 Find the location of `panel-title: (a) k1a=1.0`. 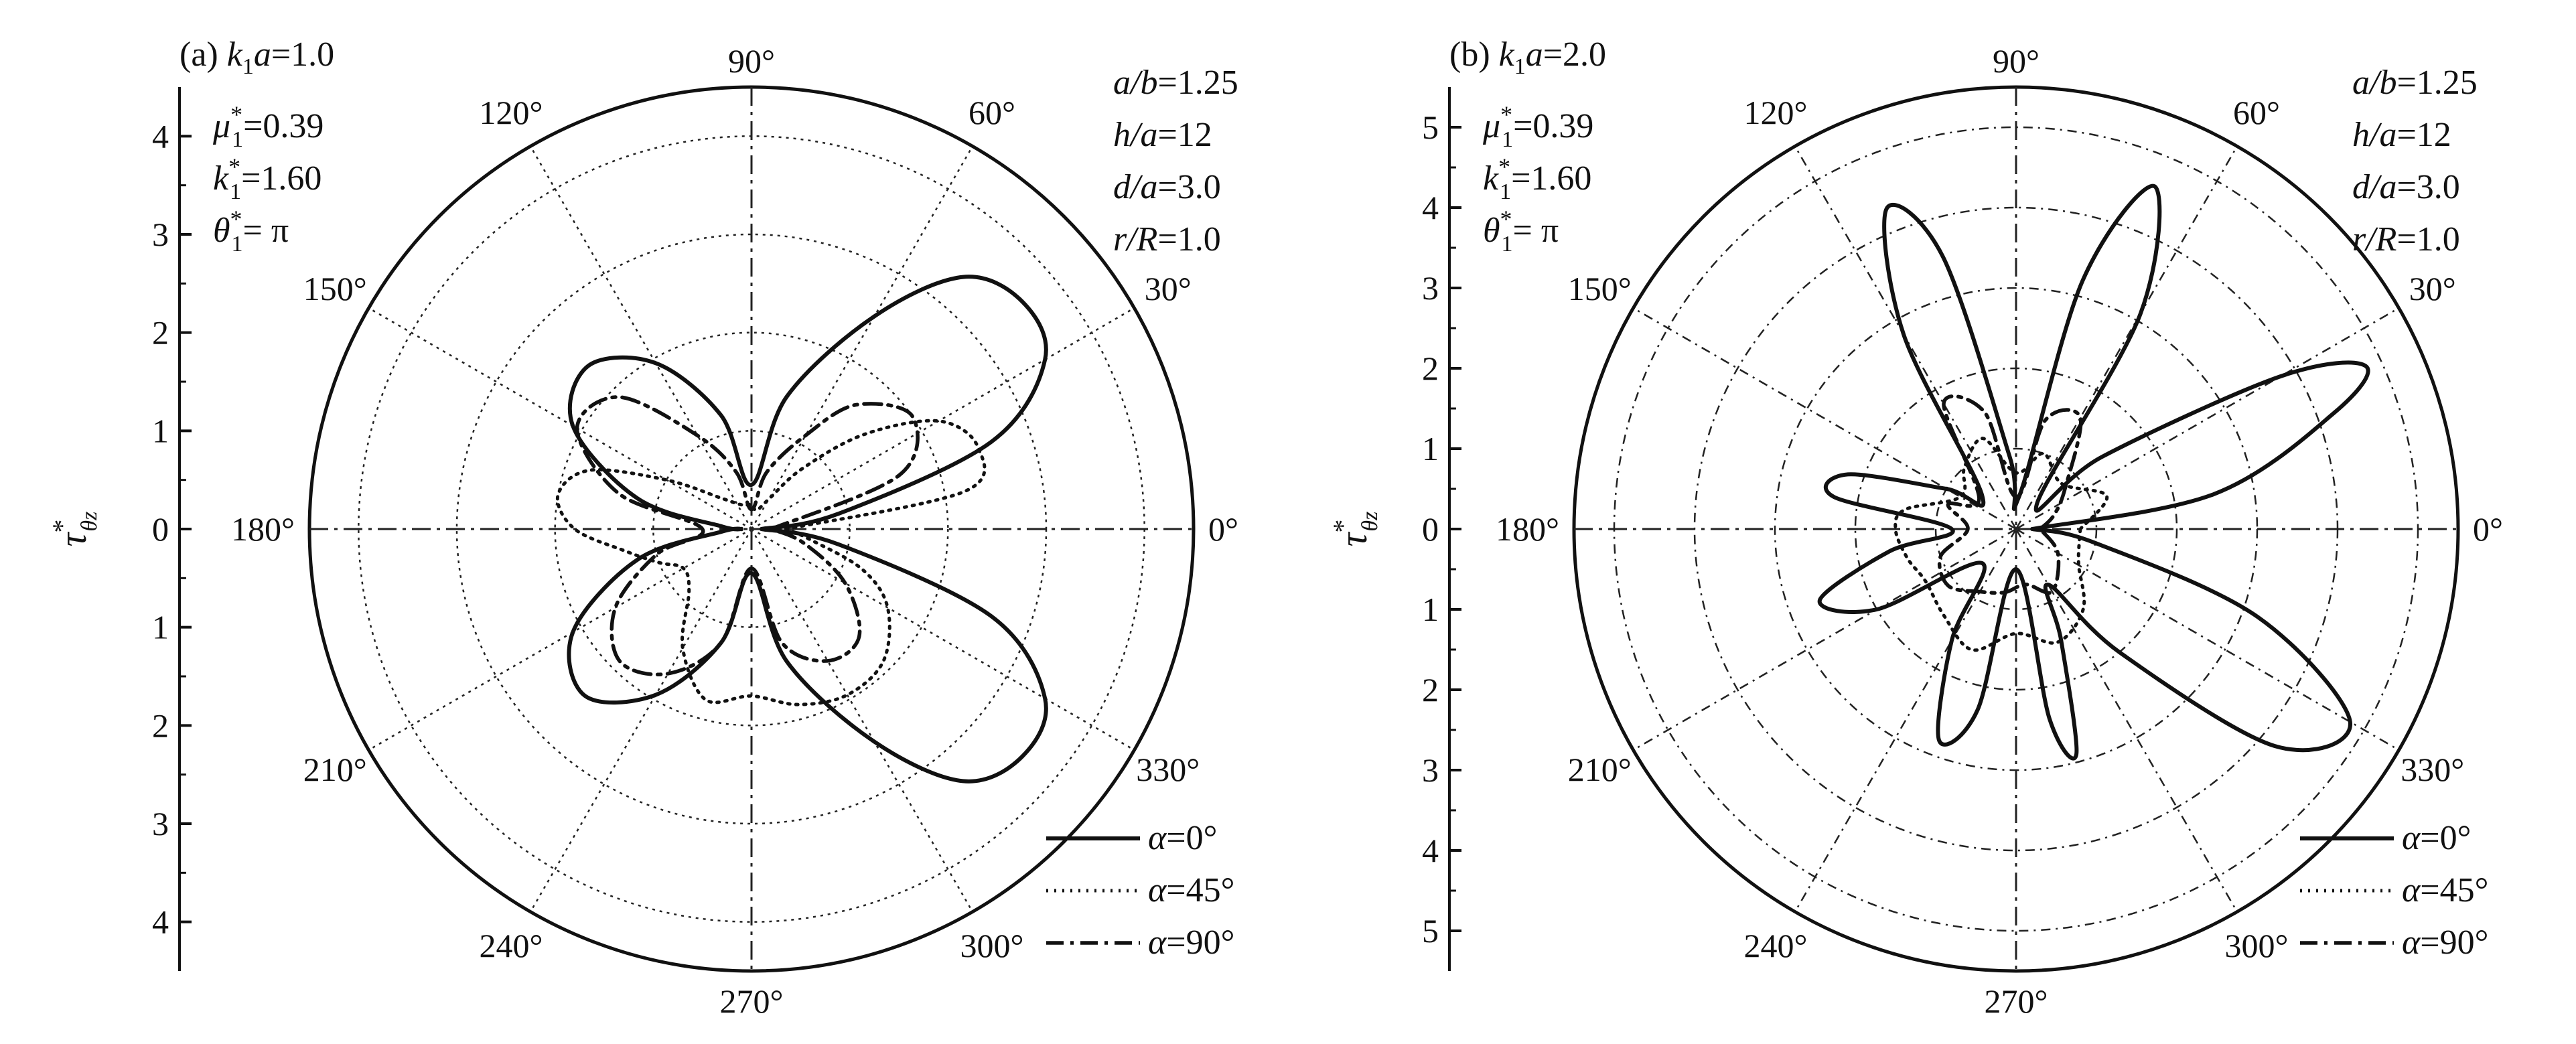

panel-title: (a) k1a=1.0 is located at coordinates (257, 57).